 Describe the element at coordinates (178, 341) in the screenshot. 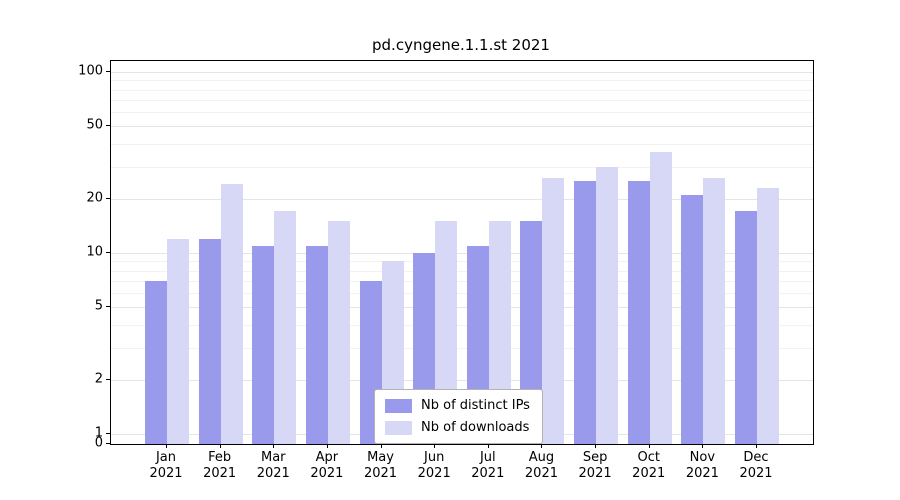

I see `bar-downloads-jan` at that location.